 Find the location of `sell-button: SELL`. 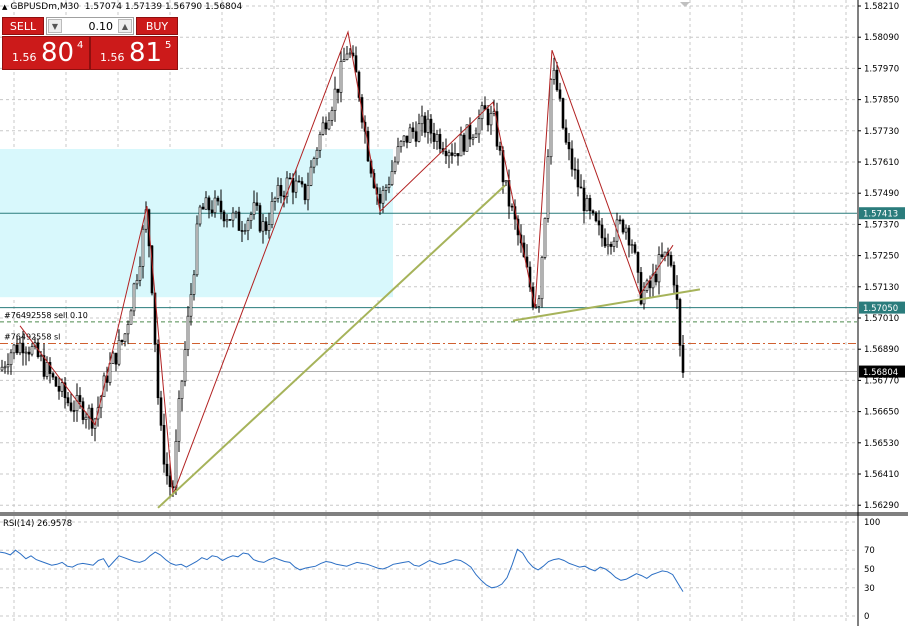

sell-button: SELL is located at coordinates (23, 26).